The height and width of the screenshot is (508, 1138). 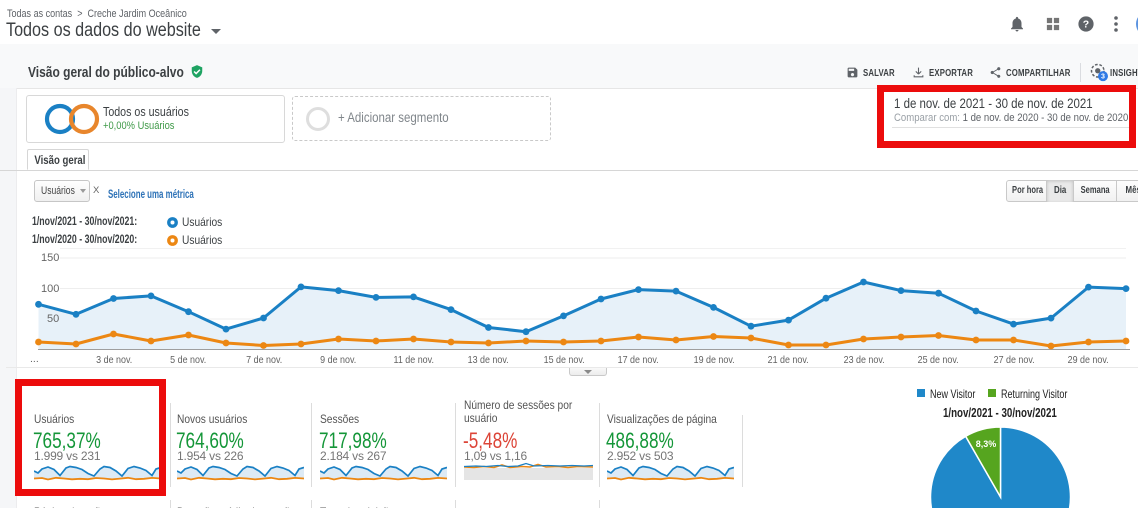 I want to click on svg-text: 8,3%, so click(x=986, y=444).